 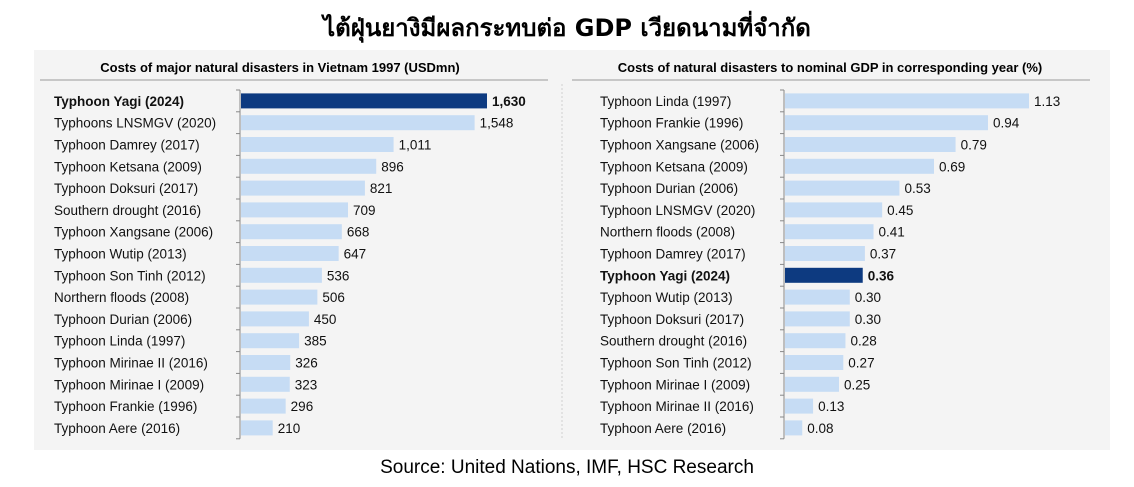 I want to click on data-label: 1,630, so click(x=509, y=101).